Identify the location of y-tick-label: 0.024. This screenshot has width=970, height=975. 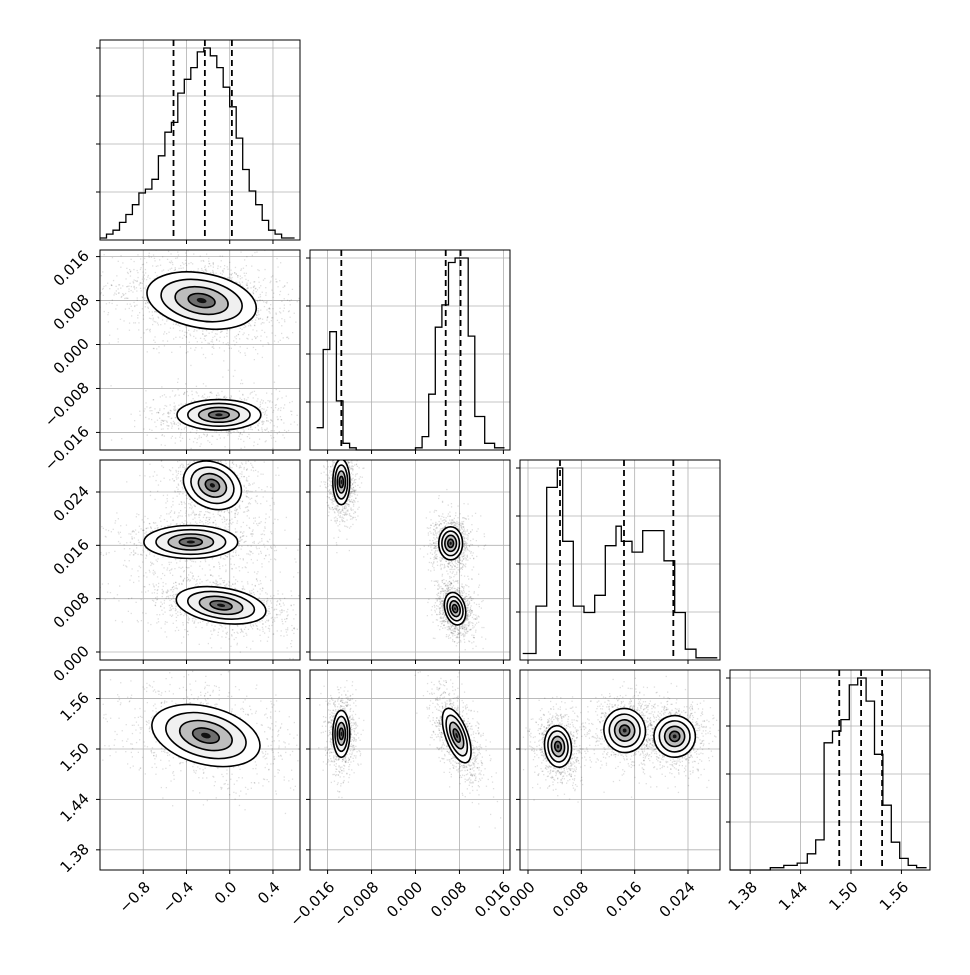
(71, 503).